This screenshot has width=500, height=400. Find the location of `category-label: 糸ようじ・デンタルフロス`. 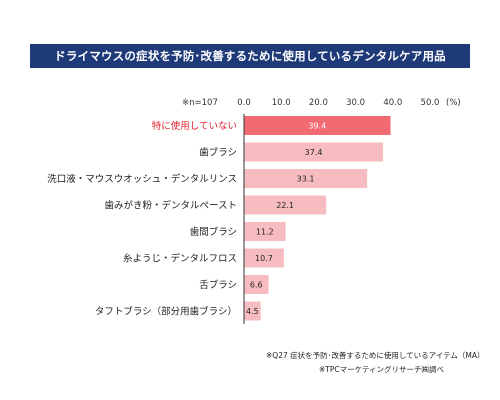

category-label: 糸ようじ・デンタルフロス is located at coordinates (180, 259).